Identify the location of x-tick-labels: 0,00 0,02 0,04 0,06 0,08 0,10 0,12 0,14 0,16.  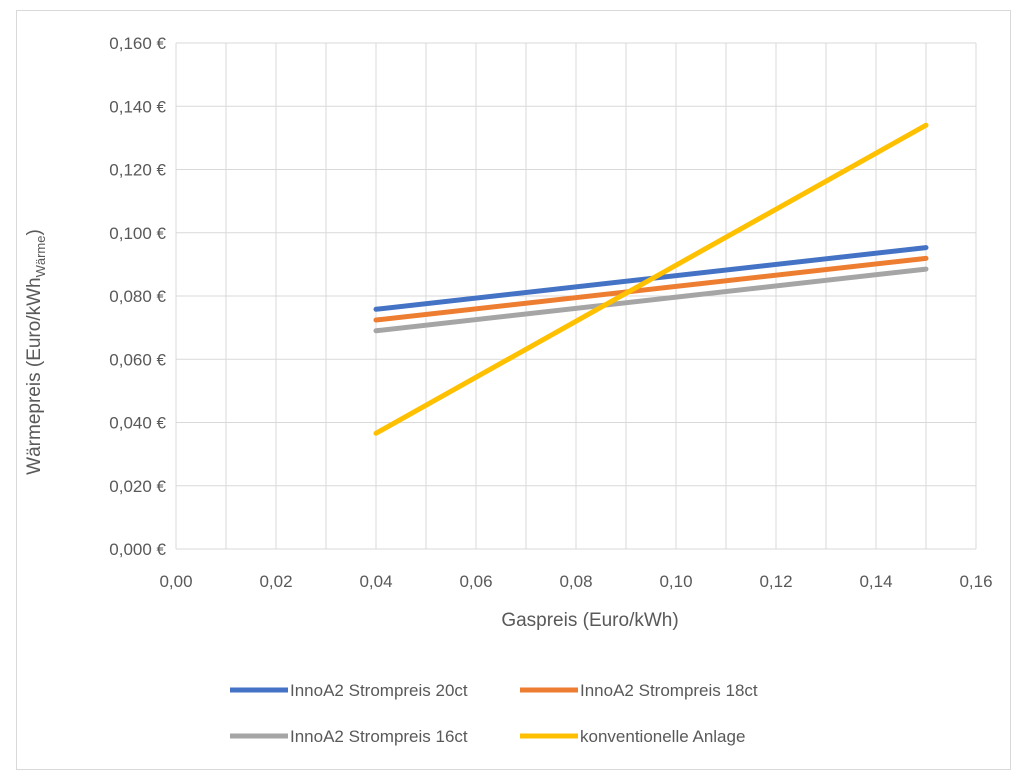
(575, 581).